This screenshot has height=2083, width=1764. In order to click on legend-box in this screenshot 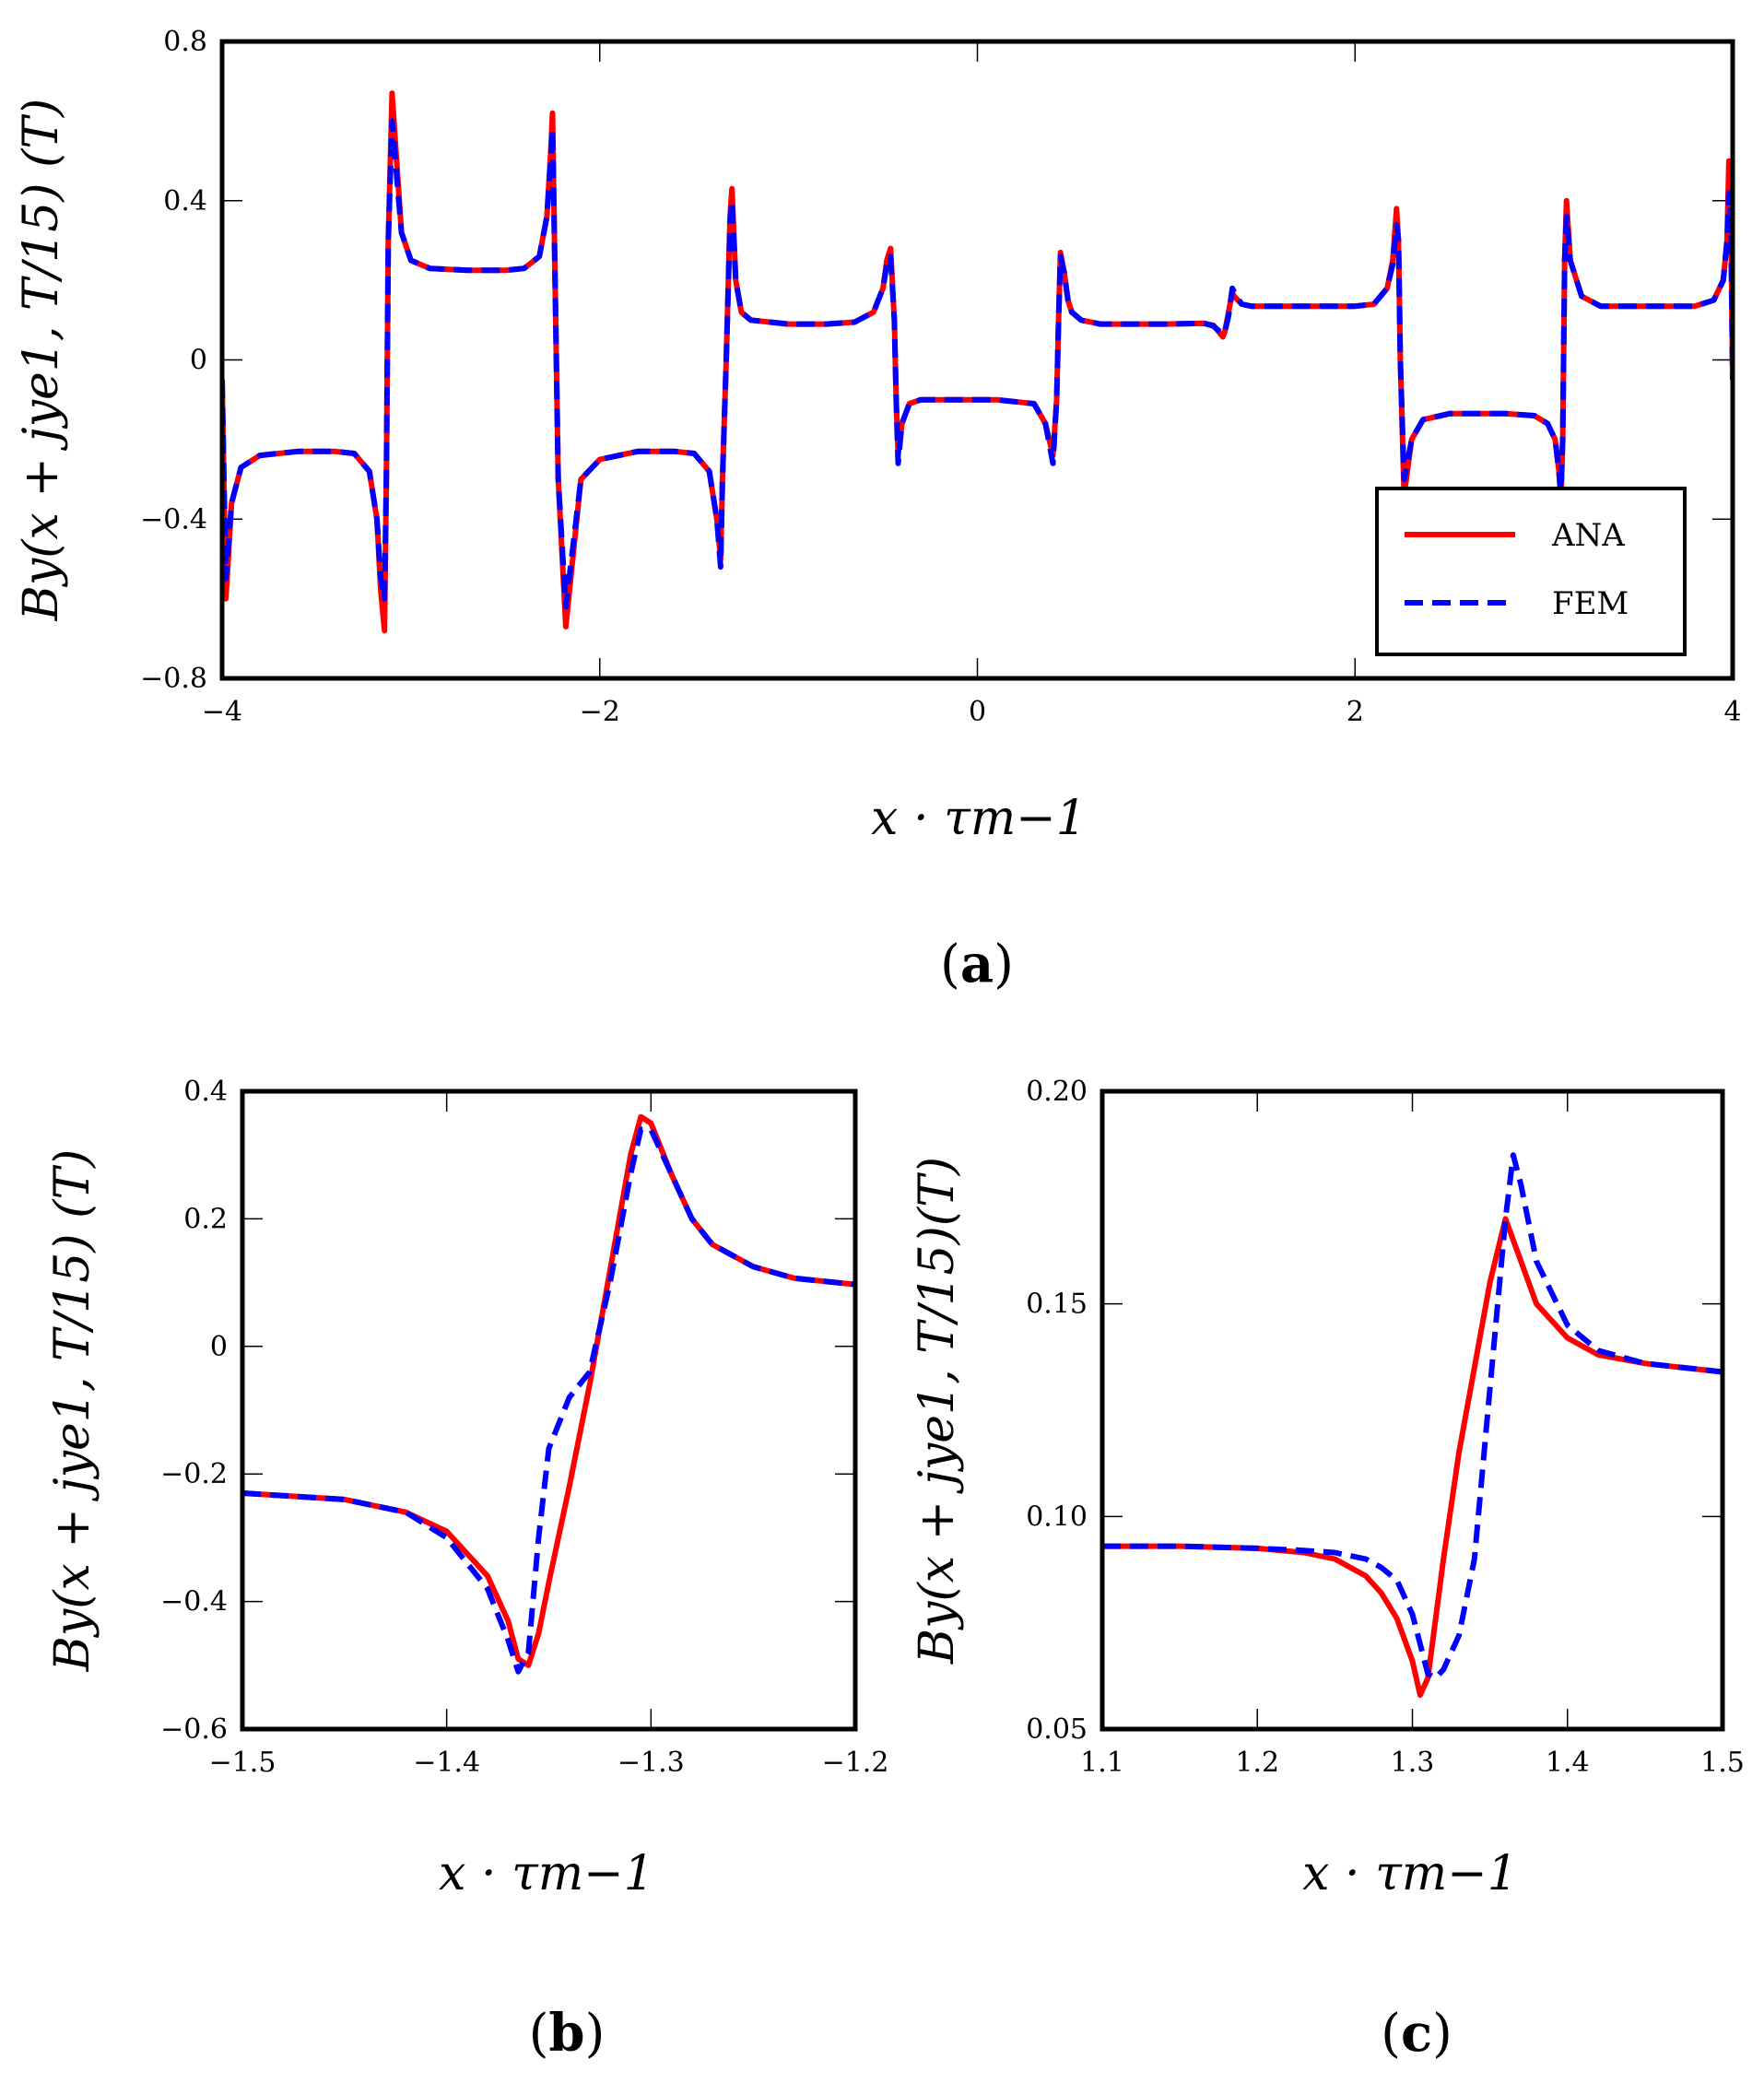, I will do `click(1531, 571)`.